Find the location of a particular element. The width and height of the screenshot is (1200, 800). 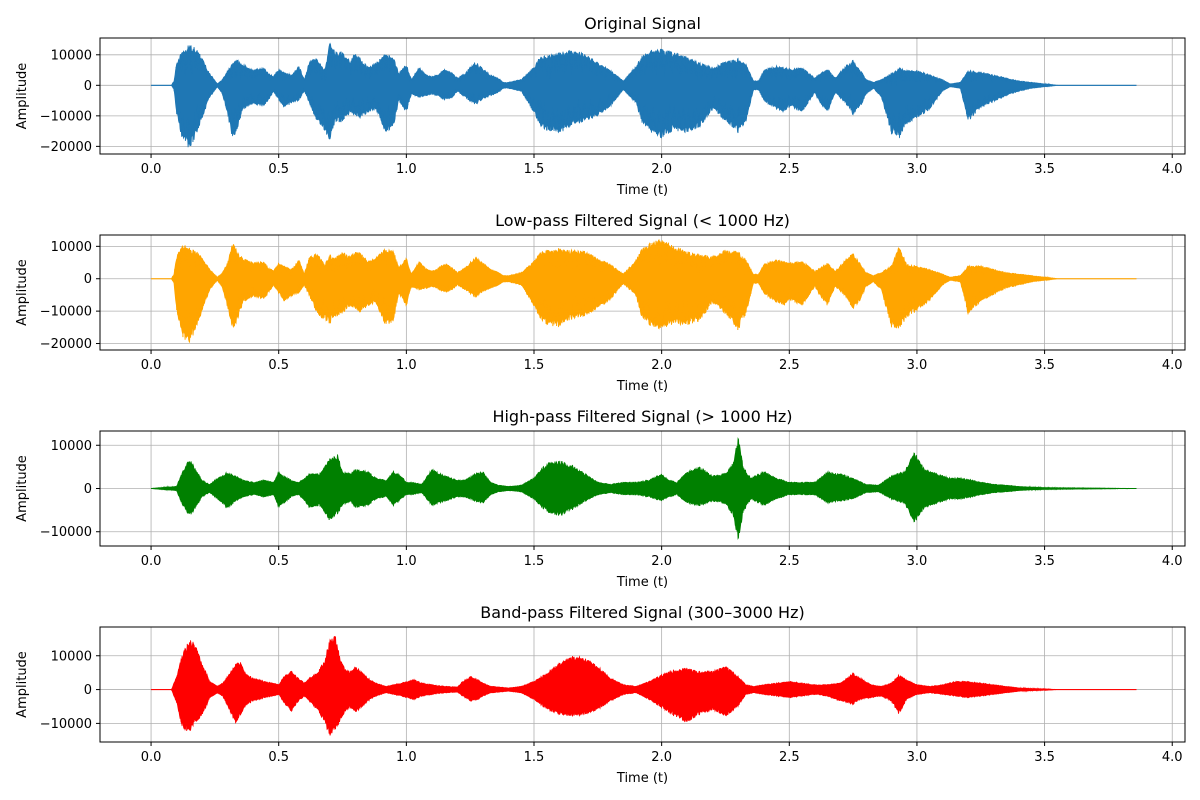

chart-title: Original Signal is located at coordinates (642, 23).